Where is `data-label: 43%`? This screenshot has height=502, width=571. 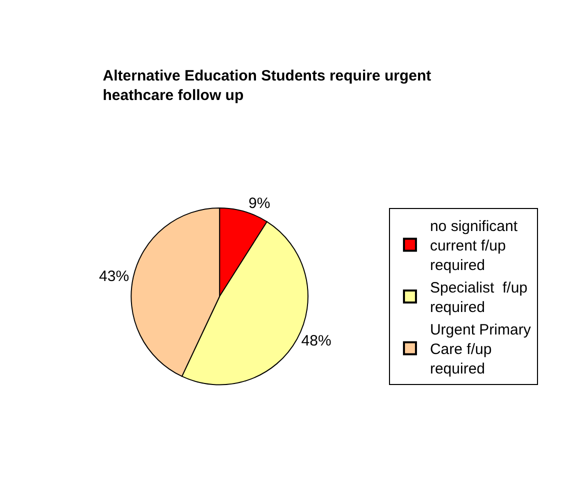
data-label: 43% is located at coordinates (114, 277).